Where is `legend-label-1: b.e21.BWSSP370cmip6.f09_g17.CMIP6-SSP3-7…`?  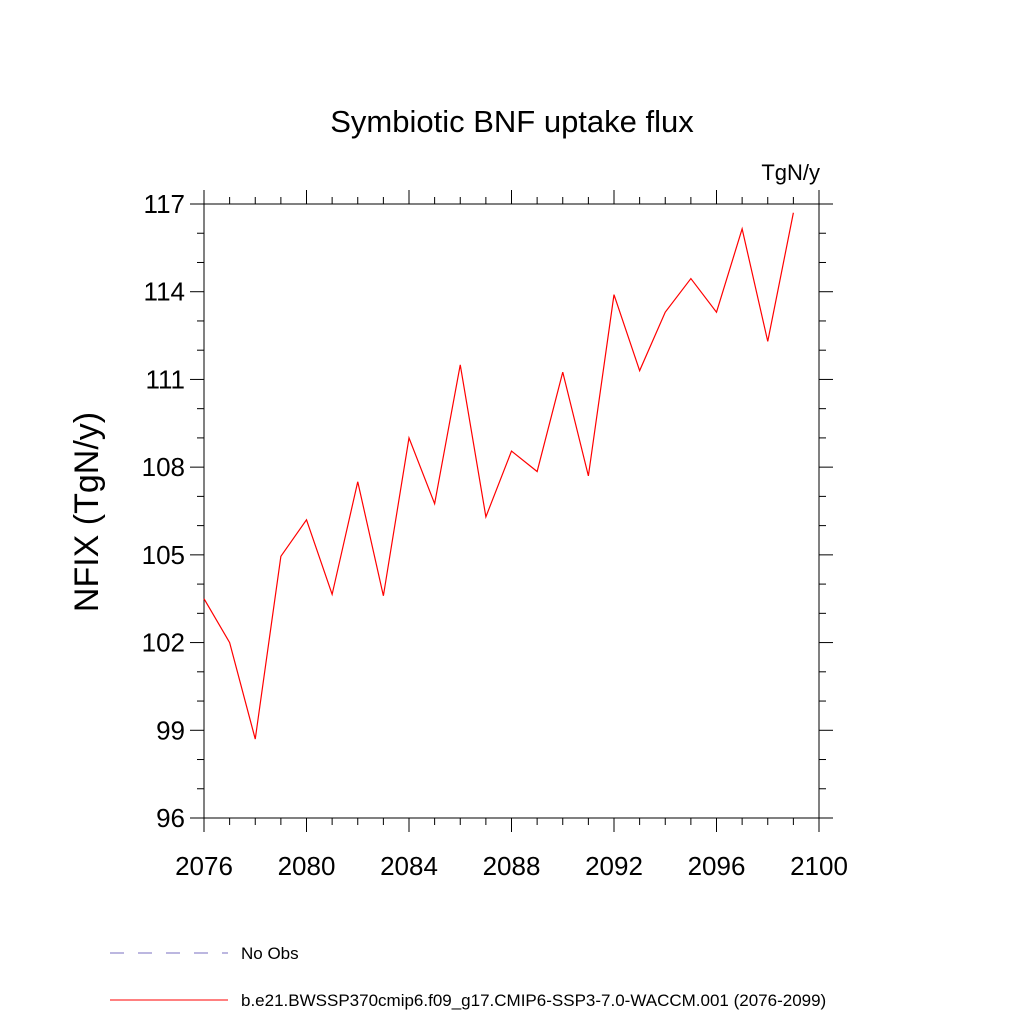 legend-label-1: b.e21.BWSSP370cmip6.f09_g17.CMIP6-SSP3-7… is located at coordinates (533, 1000).